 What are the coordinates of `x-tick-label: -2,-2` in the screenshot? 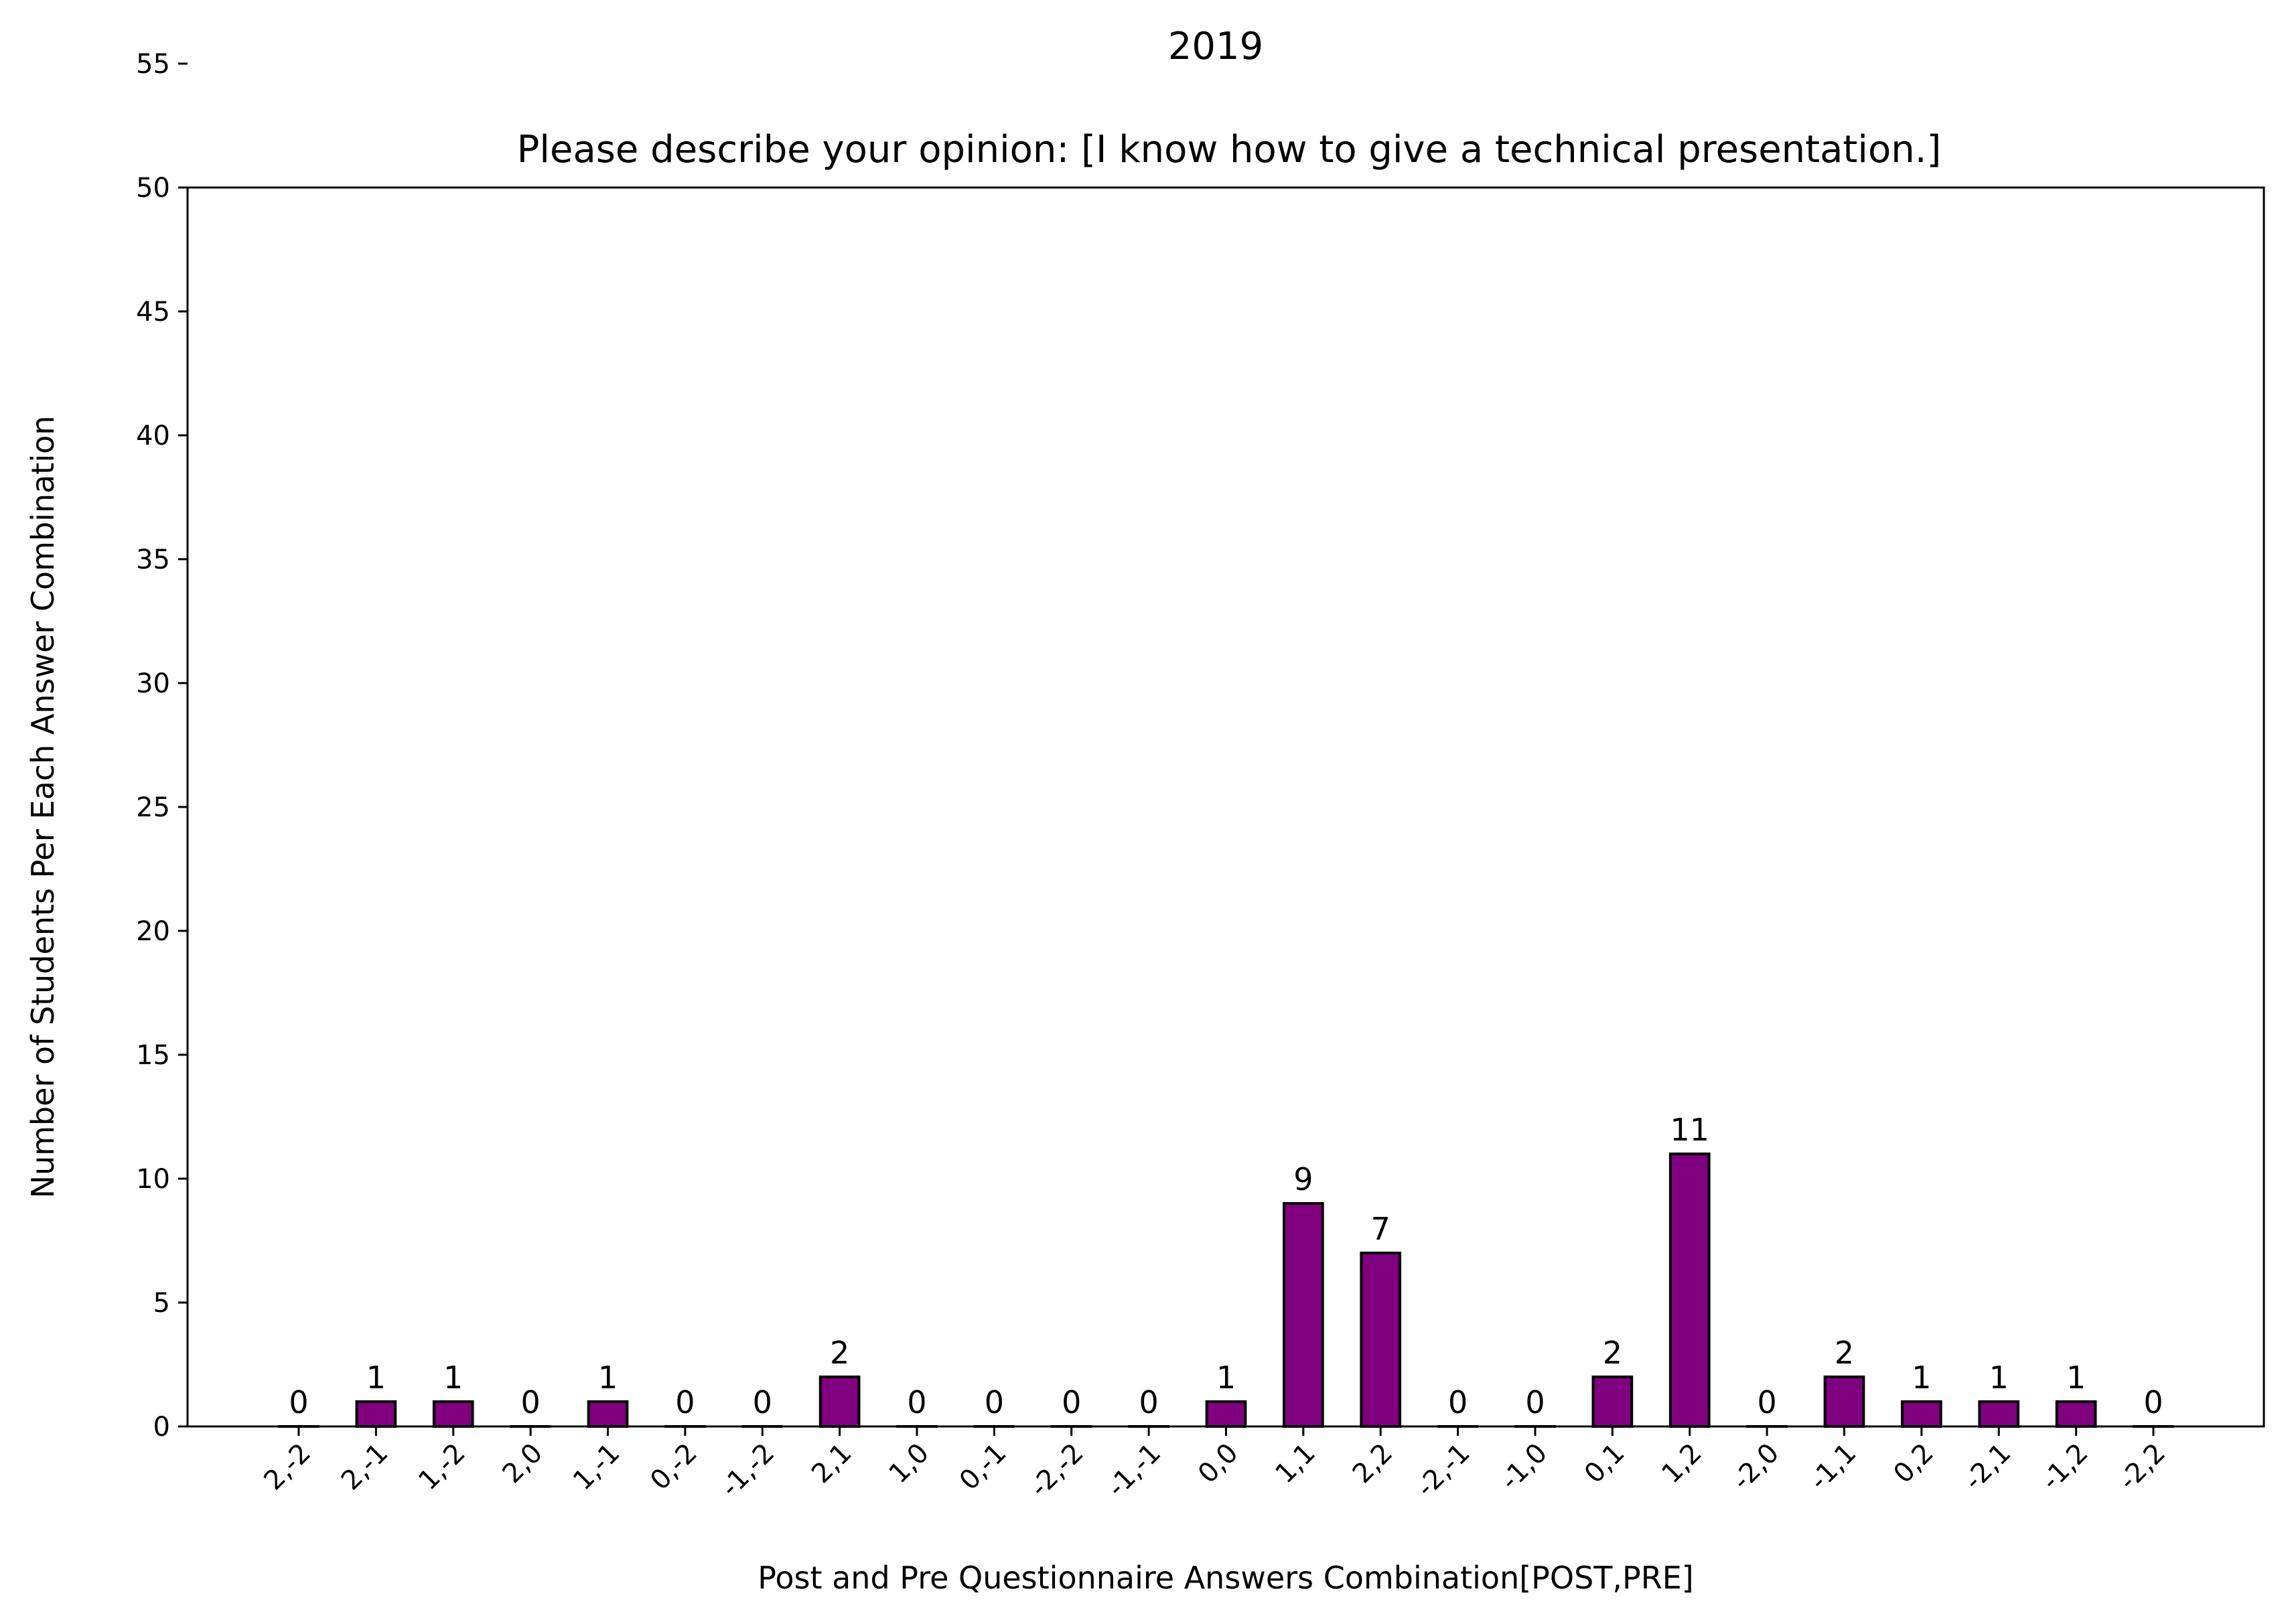 It's located at (1057, 1470).